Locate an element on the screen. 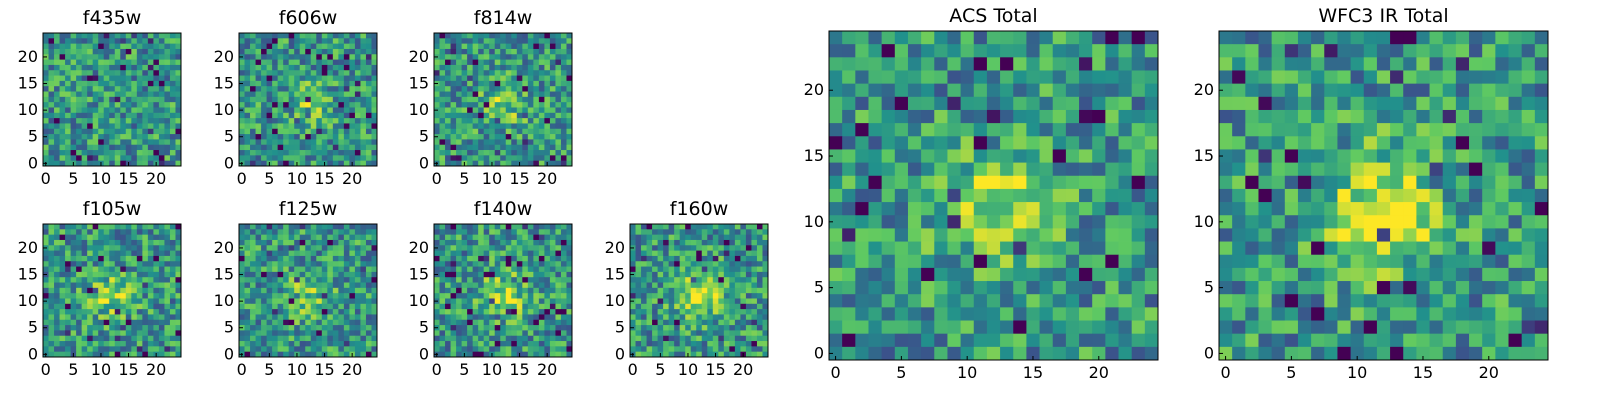 The height and width of the screenshot is (400, 1600). x-tick-label: 0 is located at coordinates (242, 369).